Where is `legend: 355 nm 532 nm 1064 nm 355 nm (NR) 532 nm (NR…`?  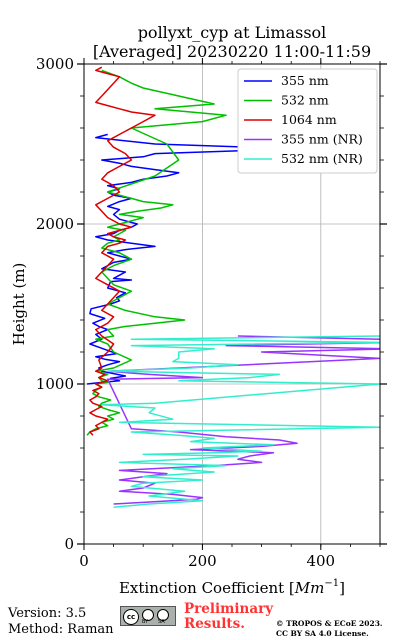
legend: 355 nm 532 nm 1064 nm 355 nm (NR) 532 nm (NR… is located at coordinates (307, 121).